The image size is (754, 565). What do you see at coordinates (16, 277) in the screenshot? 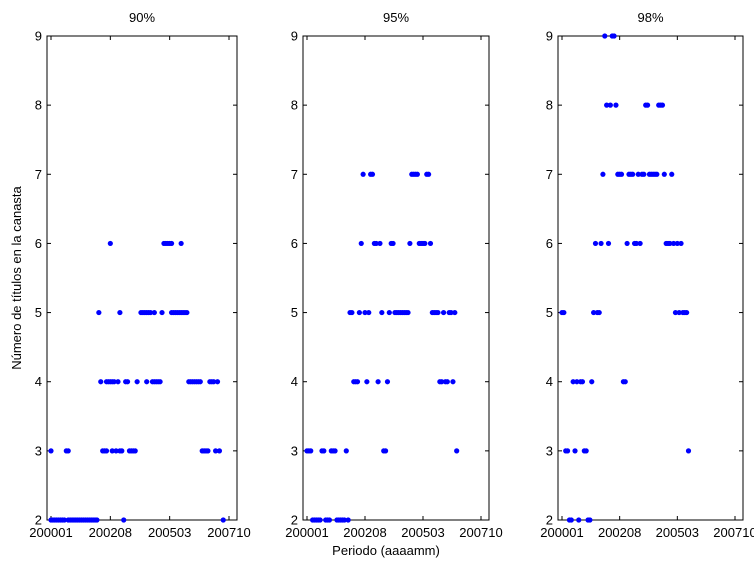
I see `y-axis-label: Número de títulos en la canasta` at bounding box center [16, 277].